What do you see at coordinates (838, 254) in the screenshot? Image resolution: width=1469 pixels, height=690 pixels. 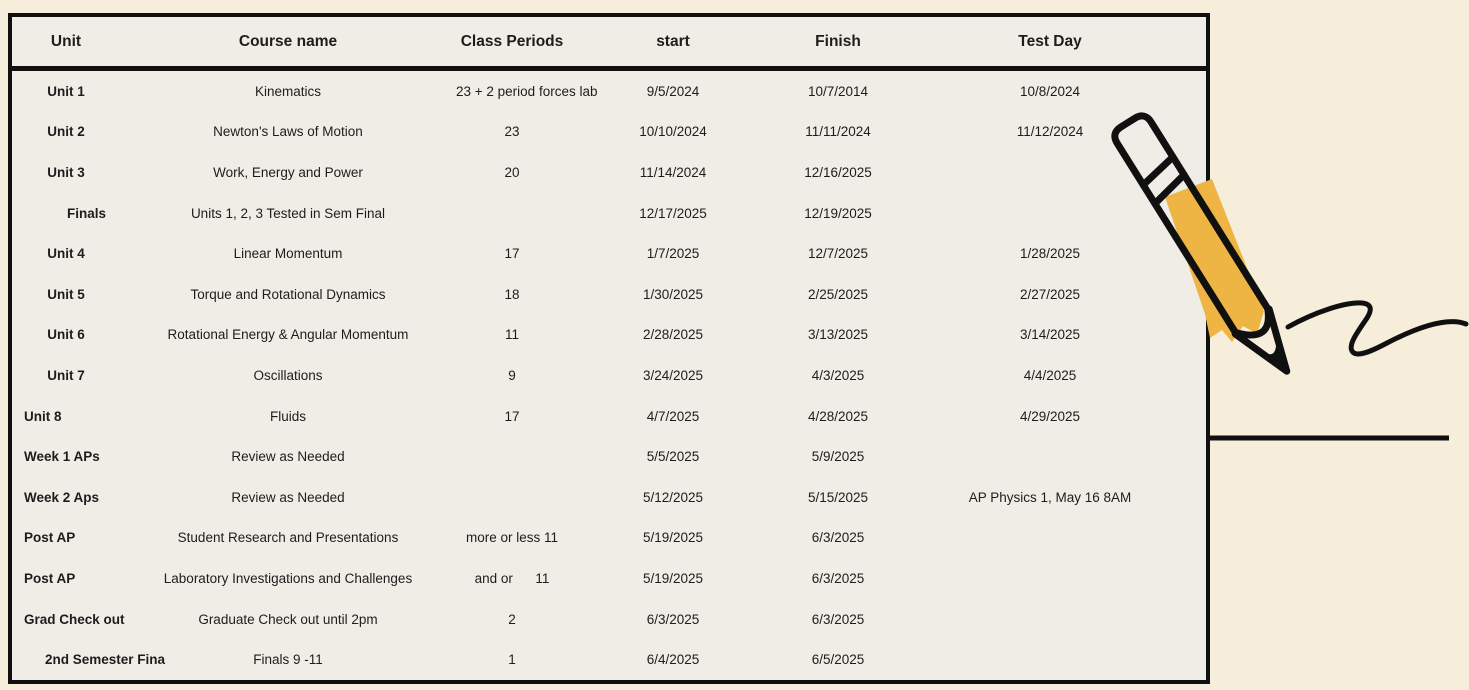 I see `cell-finish-date: 12/7/2025` at bounding box center [838, 254].